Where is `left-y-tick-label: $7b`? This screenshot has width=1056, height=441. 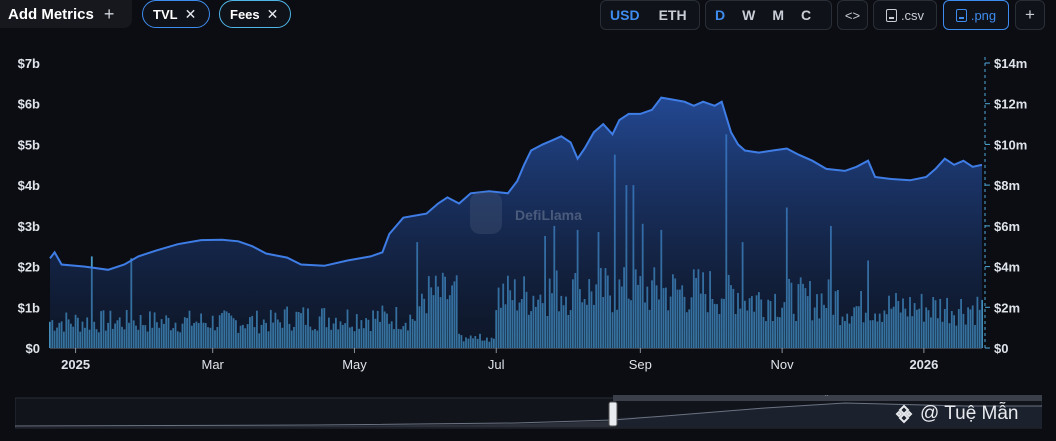
left-y-tick-label: $7b is located at coordinates (29, 63).